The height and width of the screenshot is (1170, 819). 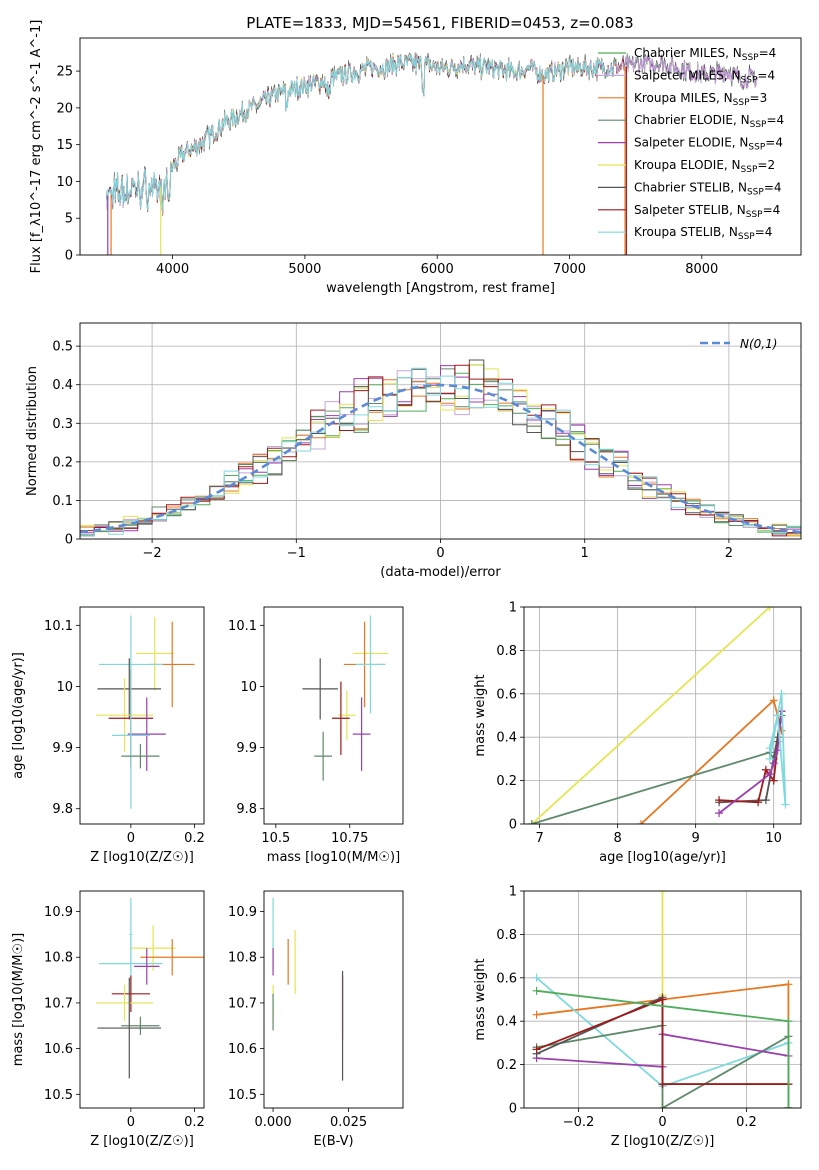 I want to click on mass-vs-Z-xlabel: Z [log10(Z/Z☉)], so click(x=142, y=1141).